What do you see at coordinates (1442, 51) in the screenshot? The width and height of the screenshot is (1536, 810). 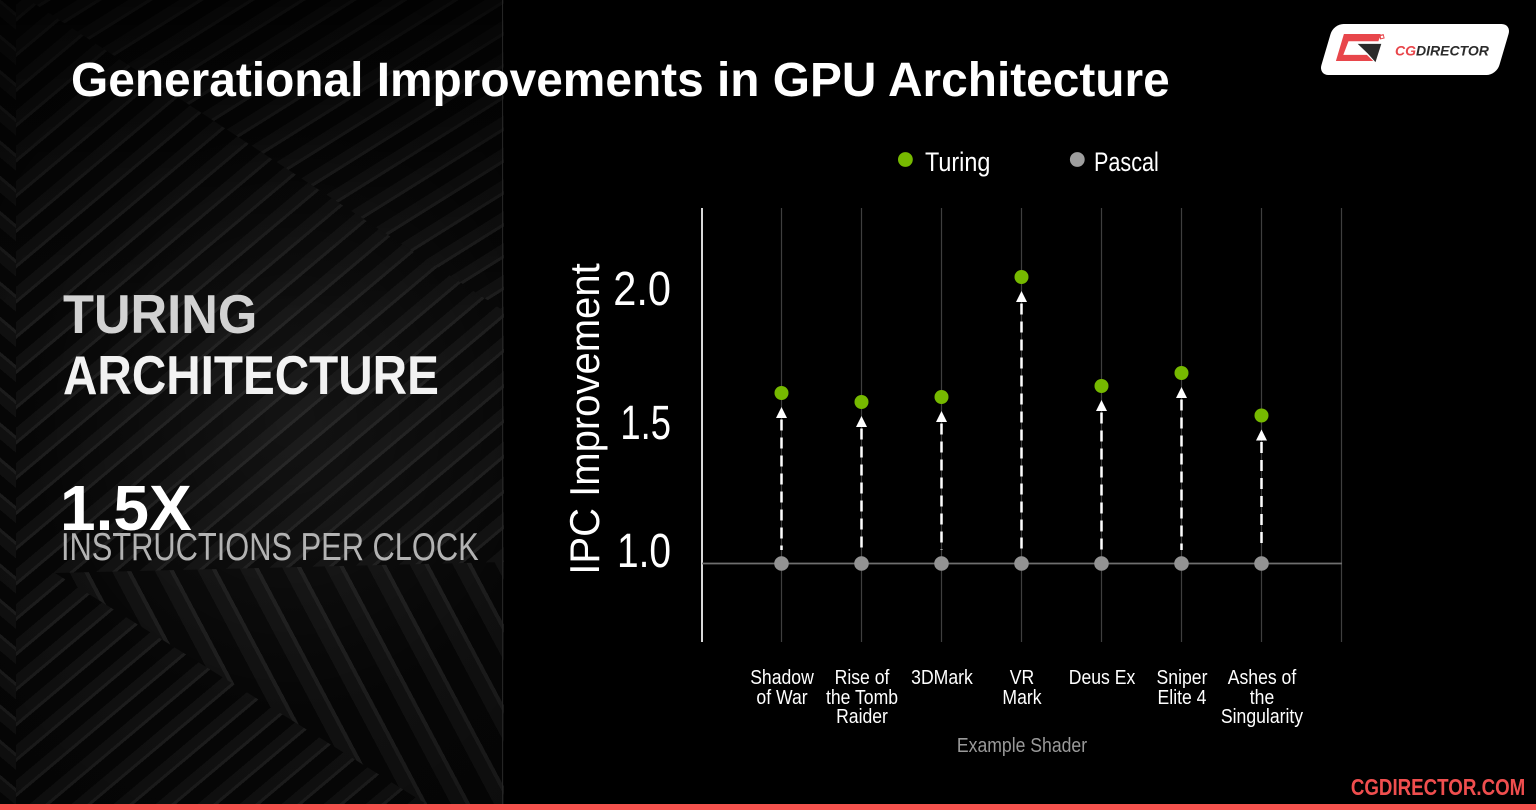 I see `svg-text: CGDIRECTOR` at bounding box center [1442, 51].